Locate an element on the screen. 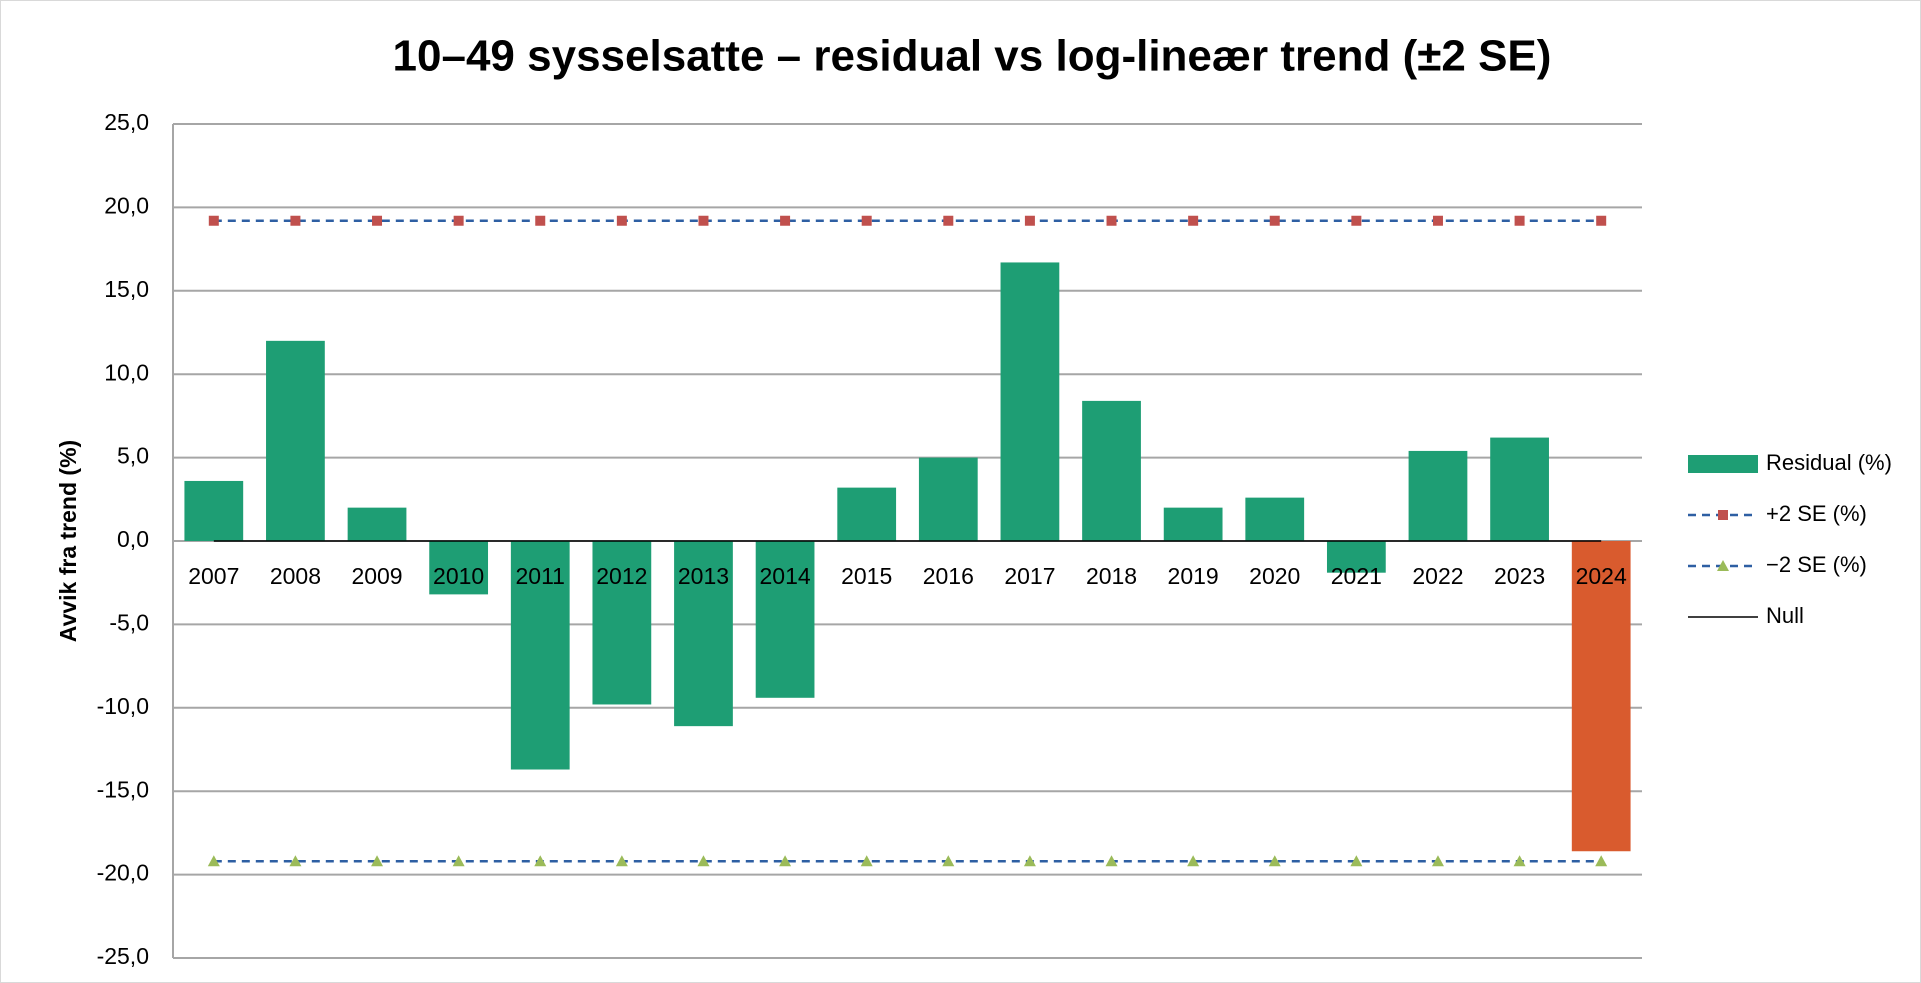 This screenshot has width=1921, height=983. x-tick-label: 2014 is located at coordinates (784, 576).